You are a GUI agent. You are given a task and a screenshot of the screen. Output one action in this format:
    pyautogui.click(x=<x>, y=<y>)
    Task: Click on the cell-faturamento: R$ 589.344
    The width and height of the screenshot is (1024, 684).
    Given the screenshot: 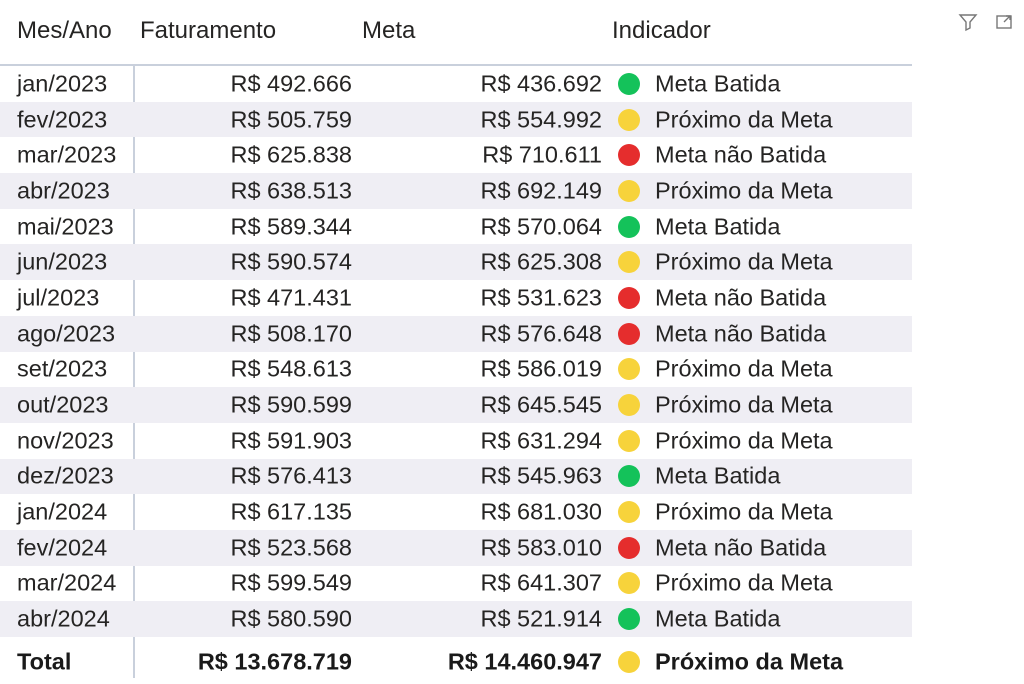 What is the action you would take?
    pyautogui.click(x=291, y=226)
    